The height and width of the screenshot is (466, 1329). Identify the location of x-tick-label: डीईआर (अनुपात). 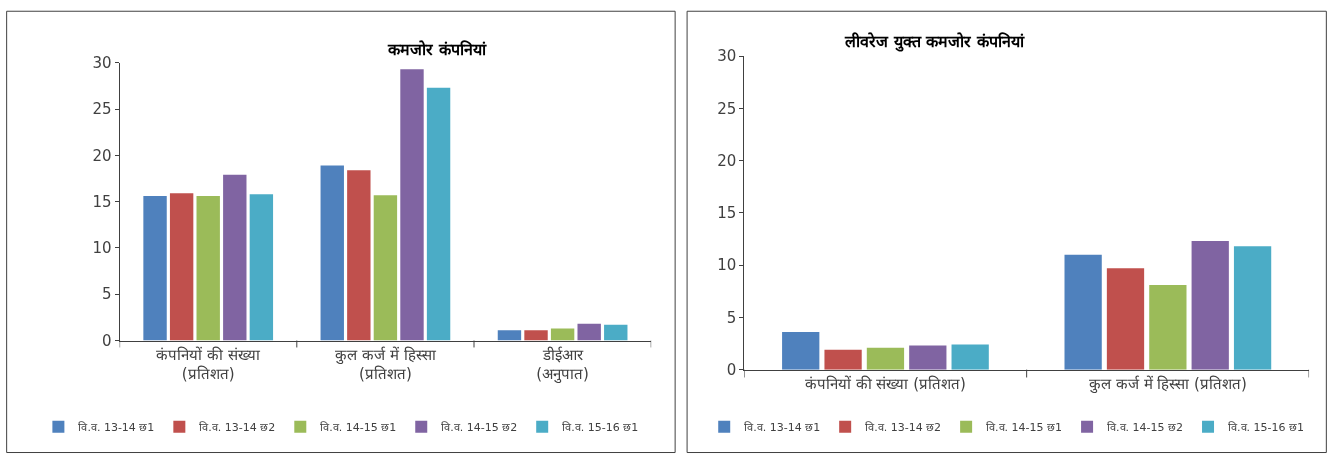
(562, 365).